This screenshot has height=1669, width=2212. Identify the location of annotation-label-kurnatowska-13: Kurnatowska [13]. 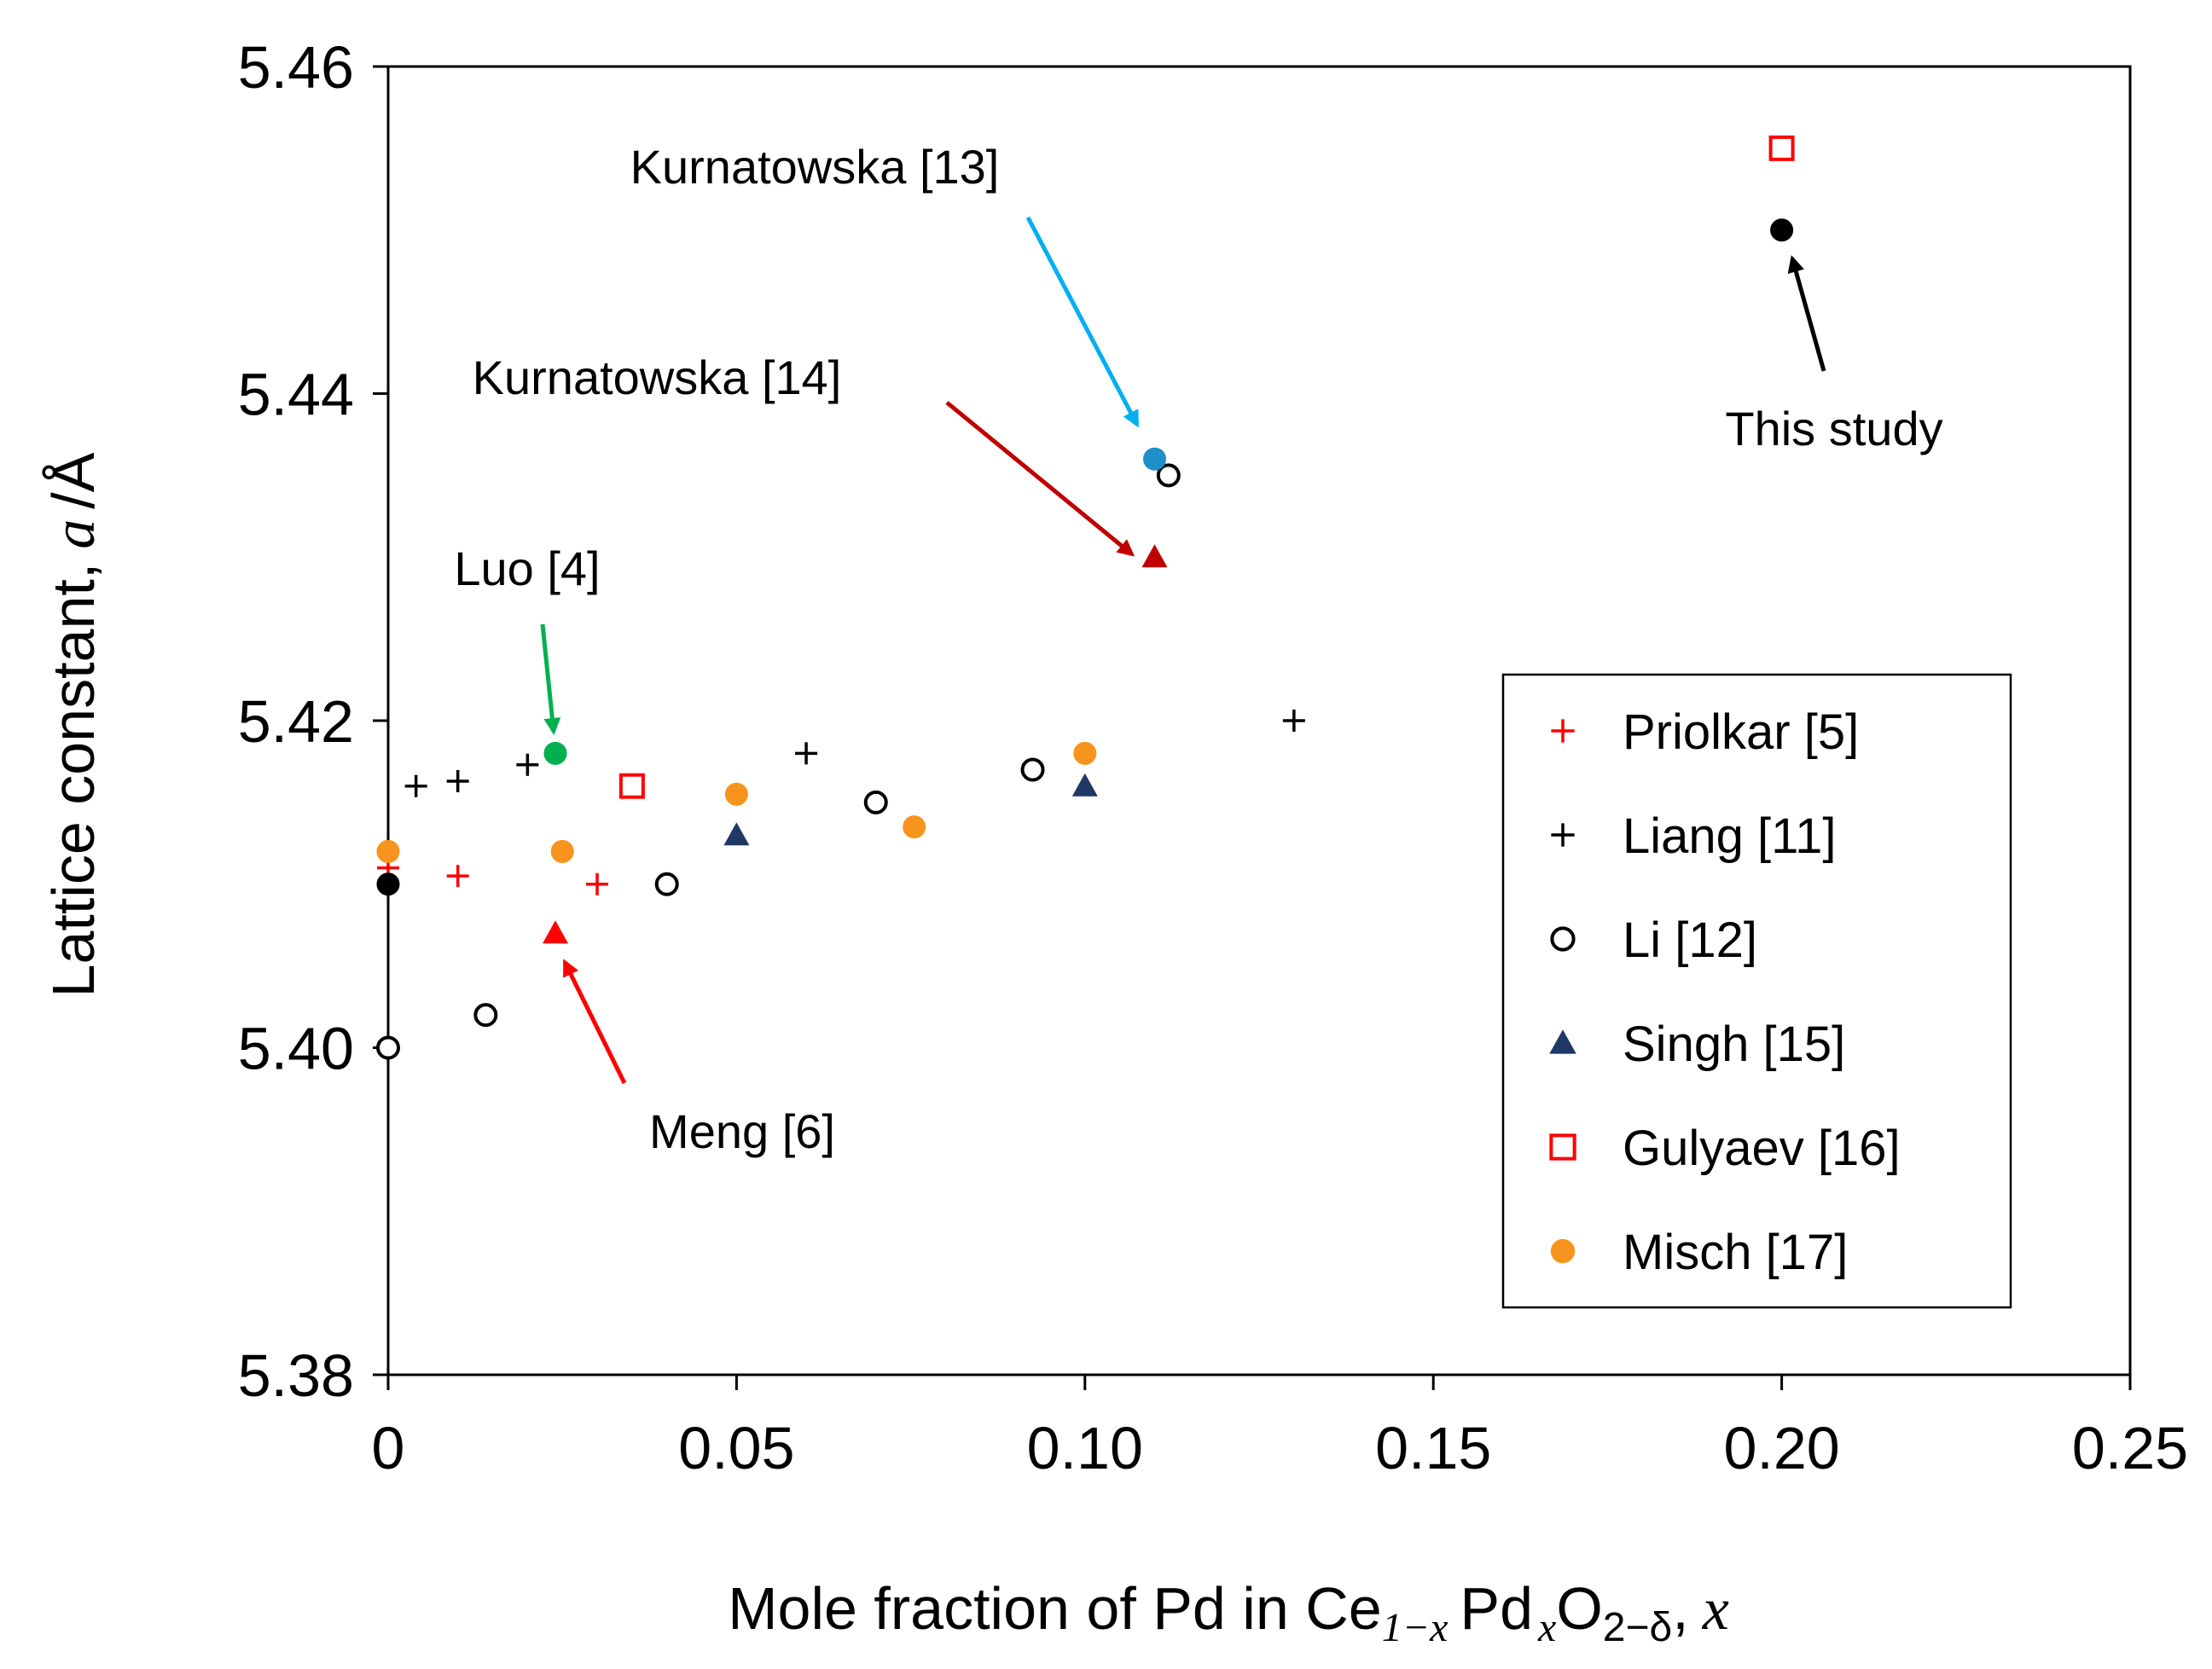
(815, 167).